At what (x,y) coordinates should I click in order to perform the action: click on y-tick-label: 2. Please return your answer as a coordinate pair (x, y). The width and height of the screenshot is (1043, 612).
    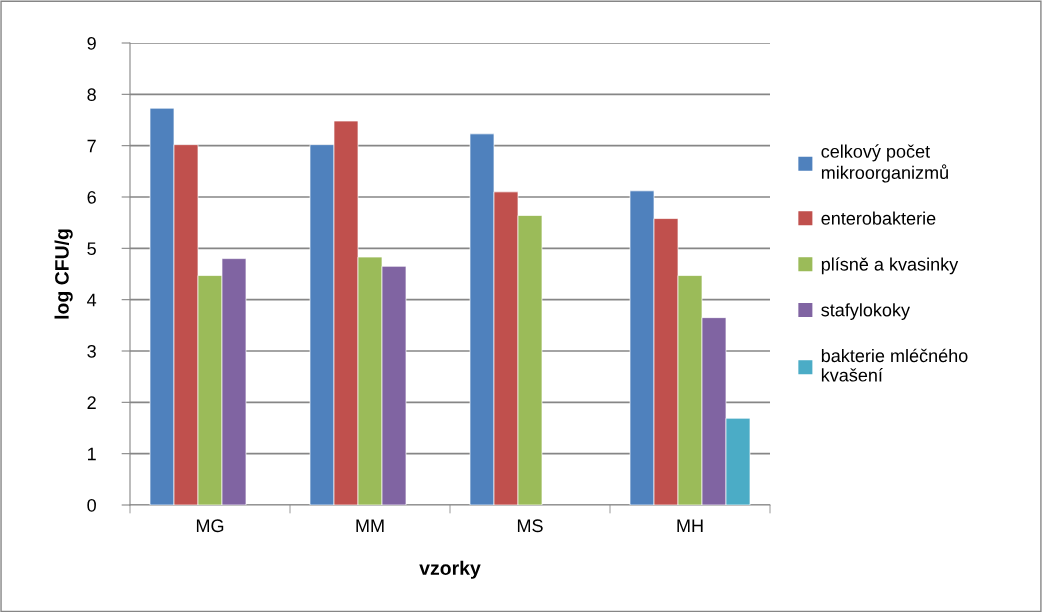
    Looking at the image, I should click on (91, 402).